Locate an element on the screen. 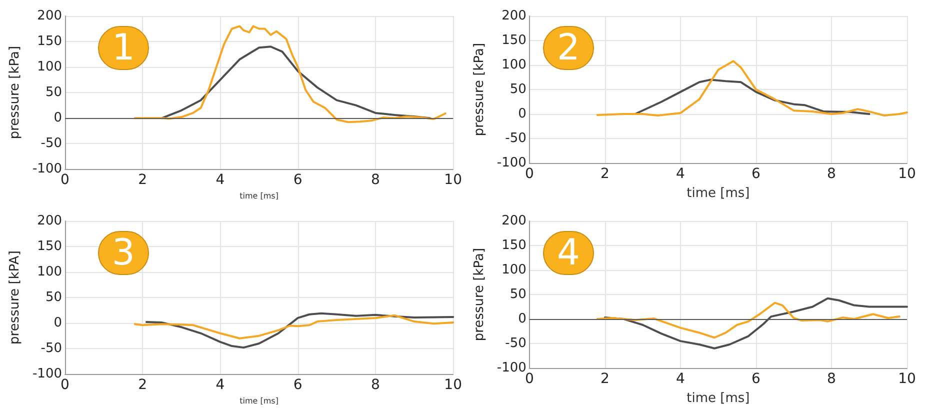 This screenshot has width=930, height=410. chart-title: 2 is located at coordinates (568, 48).